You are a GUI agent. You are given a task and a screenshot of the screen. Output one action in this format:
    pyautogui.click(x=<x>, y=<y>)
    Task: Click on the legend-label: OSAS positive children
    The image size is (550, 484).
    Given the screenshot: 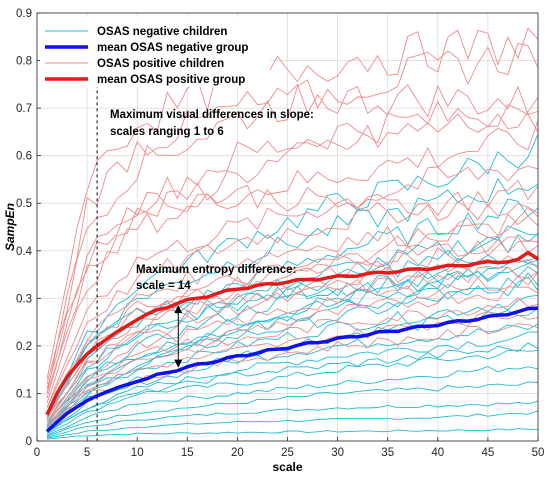 What is the action you would take?
    pyautogui.click(x=160, y=64)
    